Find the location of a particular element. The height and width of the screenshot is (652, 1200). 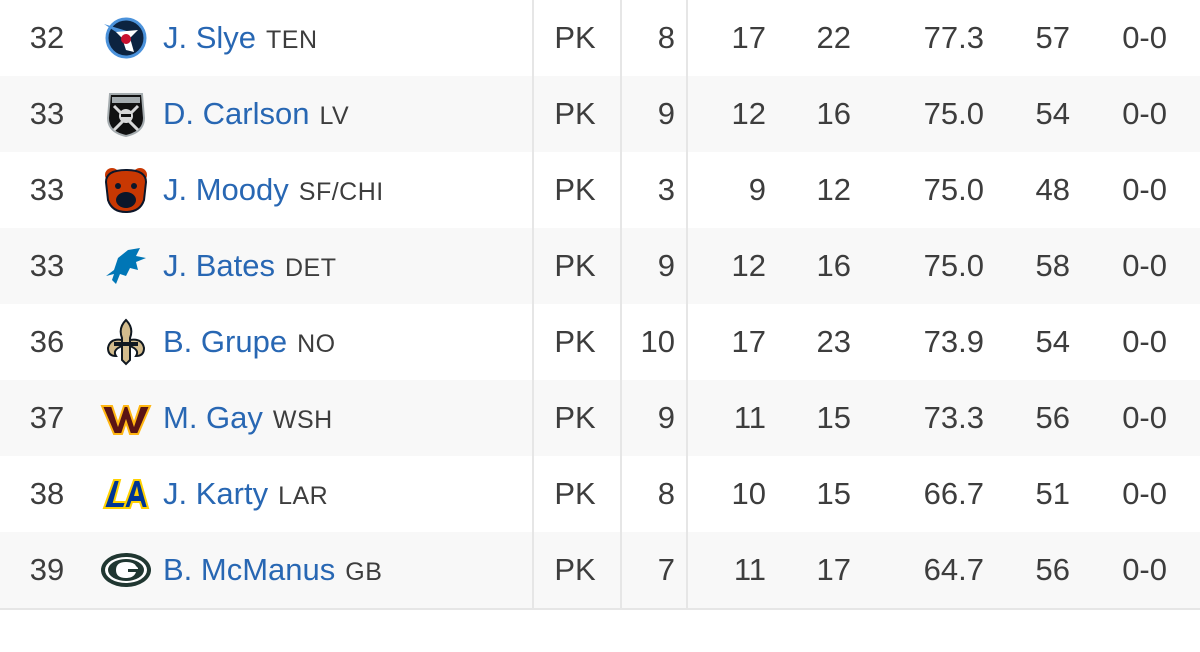

games-cell: 8 is located at coordinates (666, 493).